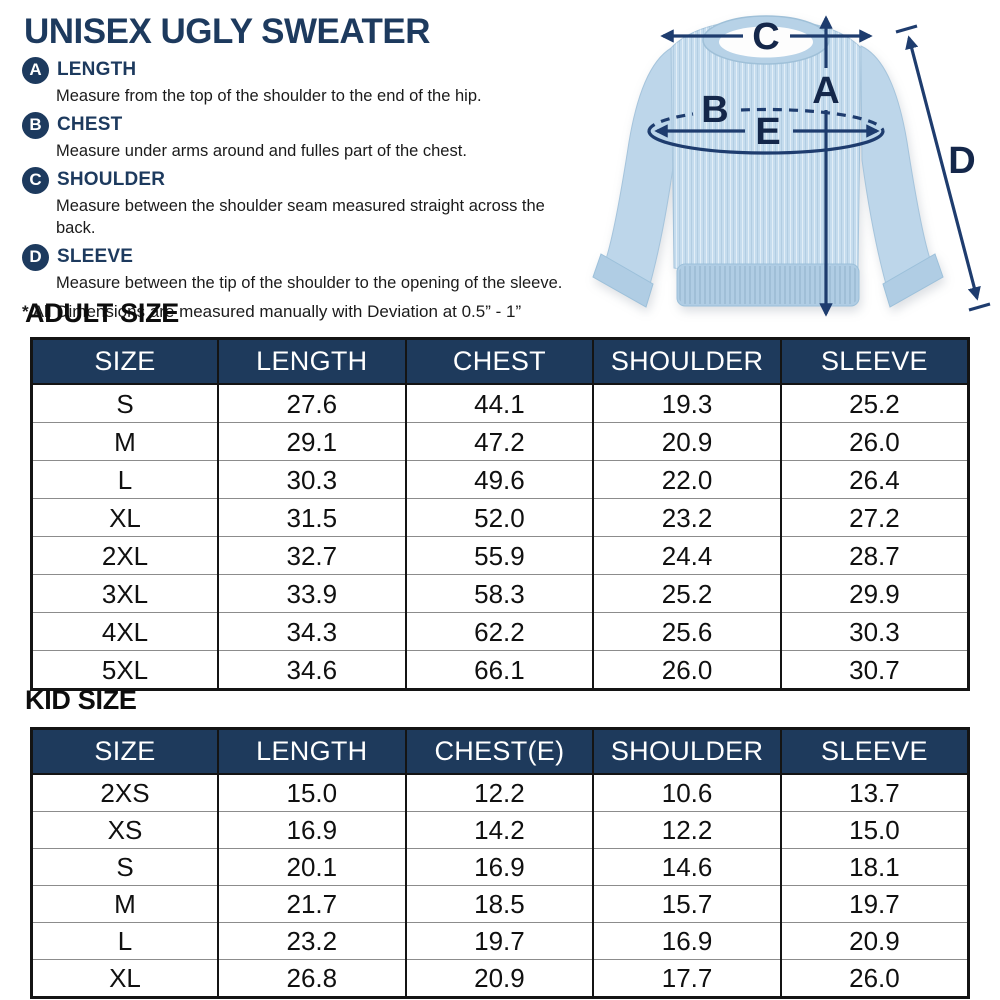 The height and width of the screenshot is (1000, 1000). What do you see at coordinates (90, 124) in the screenshot?
I see `legend-label-chest: CHEST` at bounding box center [90, 124].